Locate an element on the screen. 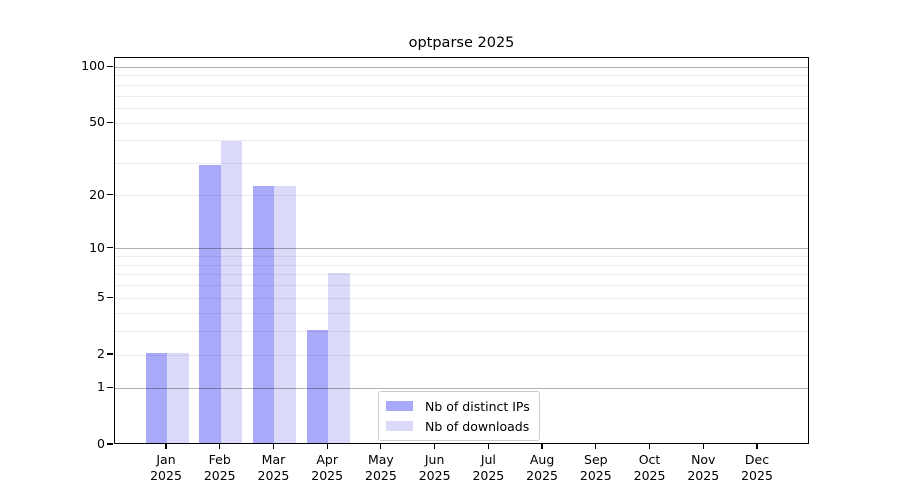  bar-downloads-jan is located at coordinates (178, 398).